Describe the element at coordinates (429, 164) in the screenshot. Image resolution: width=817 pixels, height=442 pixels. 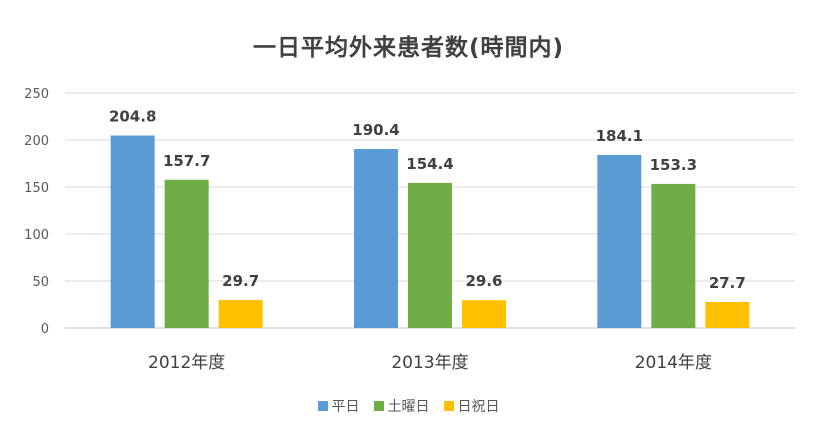
I see `data-label: 154.4` at that location.